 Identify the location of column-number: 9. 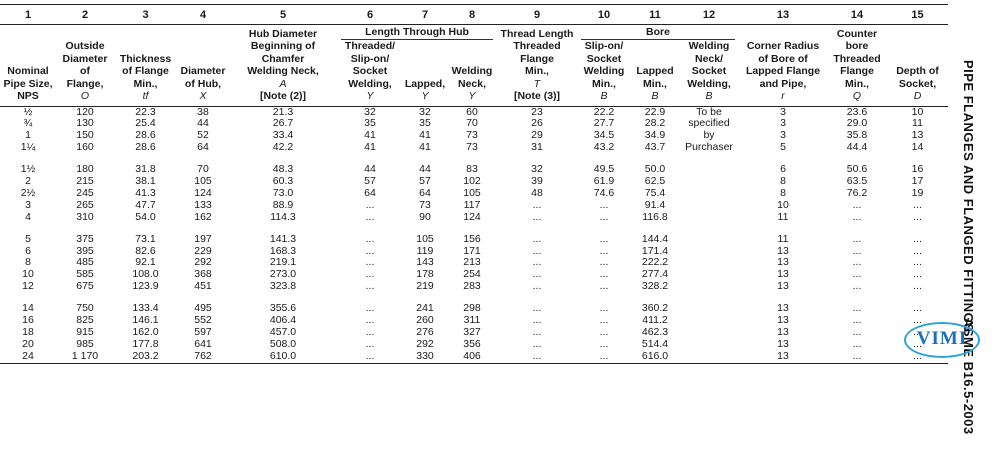
(537, 14).